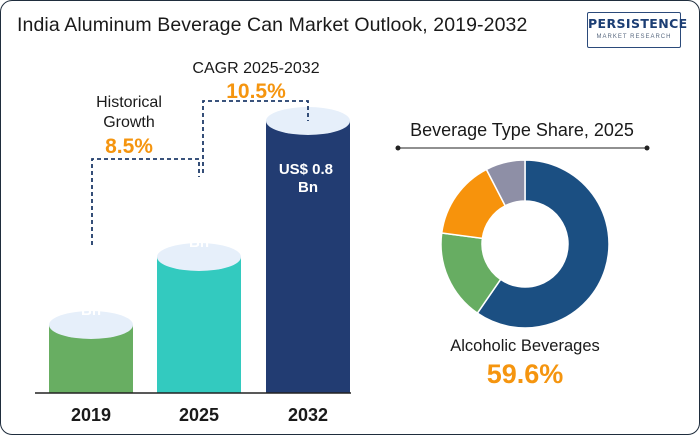 Image resolution: width=700 pixels, height=435 pixels. What do you see at coordinates (543, 244) in the screenshot?
I see `donut-slice-alcoholic-beverages` at bounding box center [543, 244].